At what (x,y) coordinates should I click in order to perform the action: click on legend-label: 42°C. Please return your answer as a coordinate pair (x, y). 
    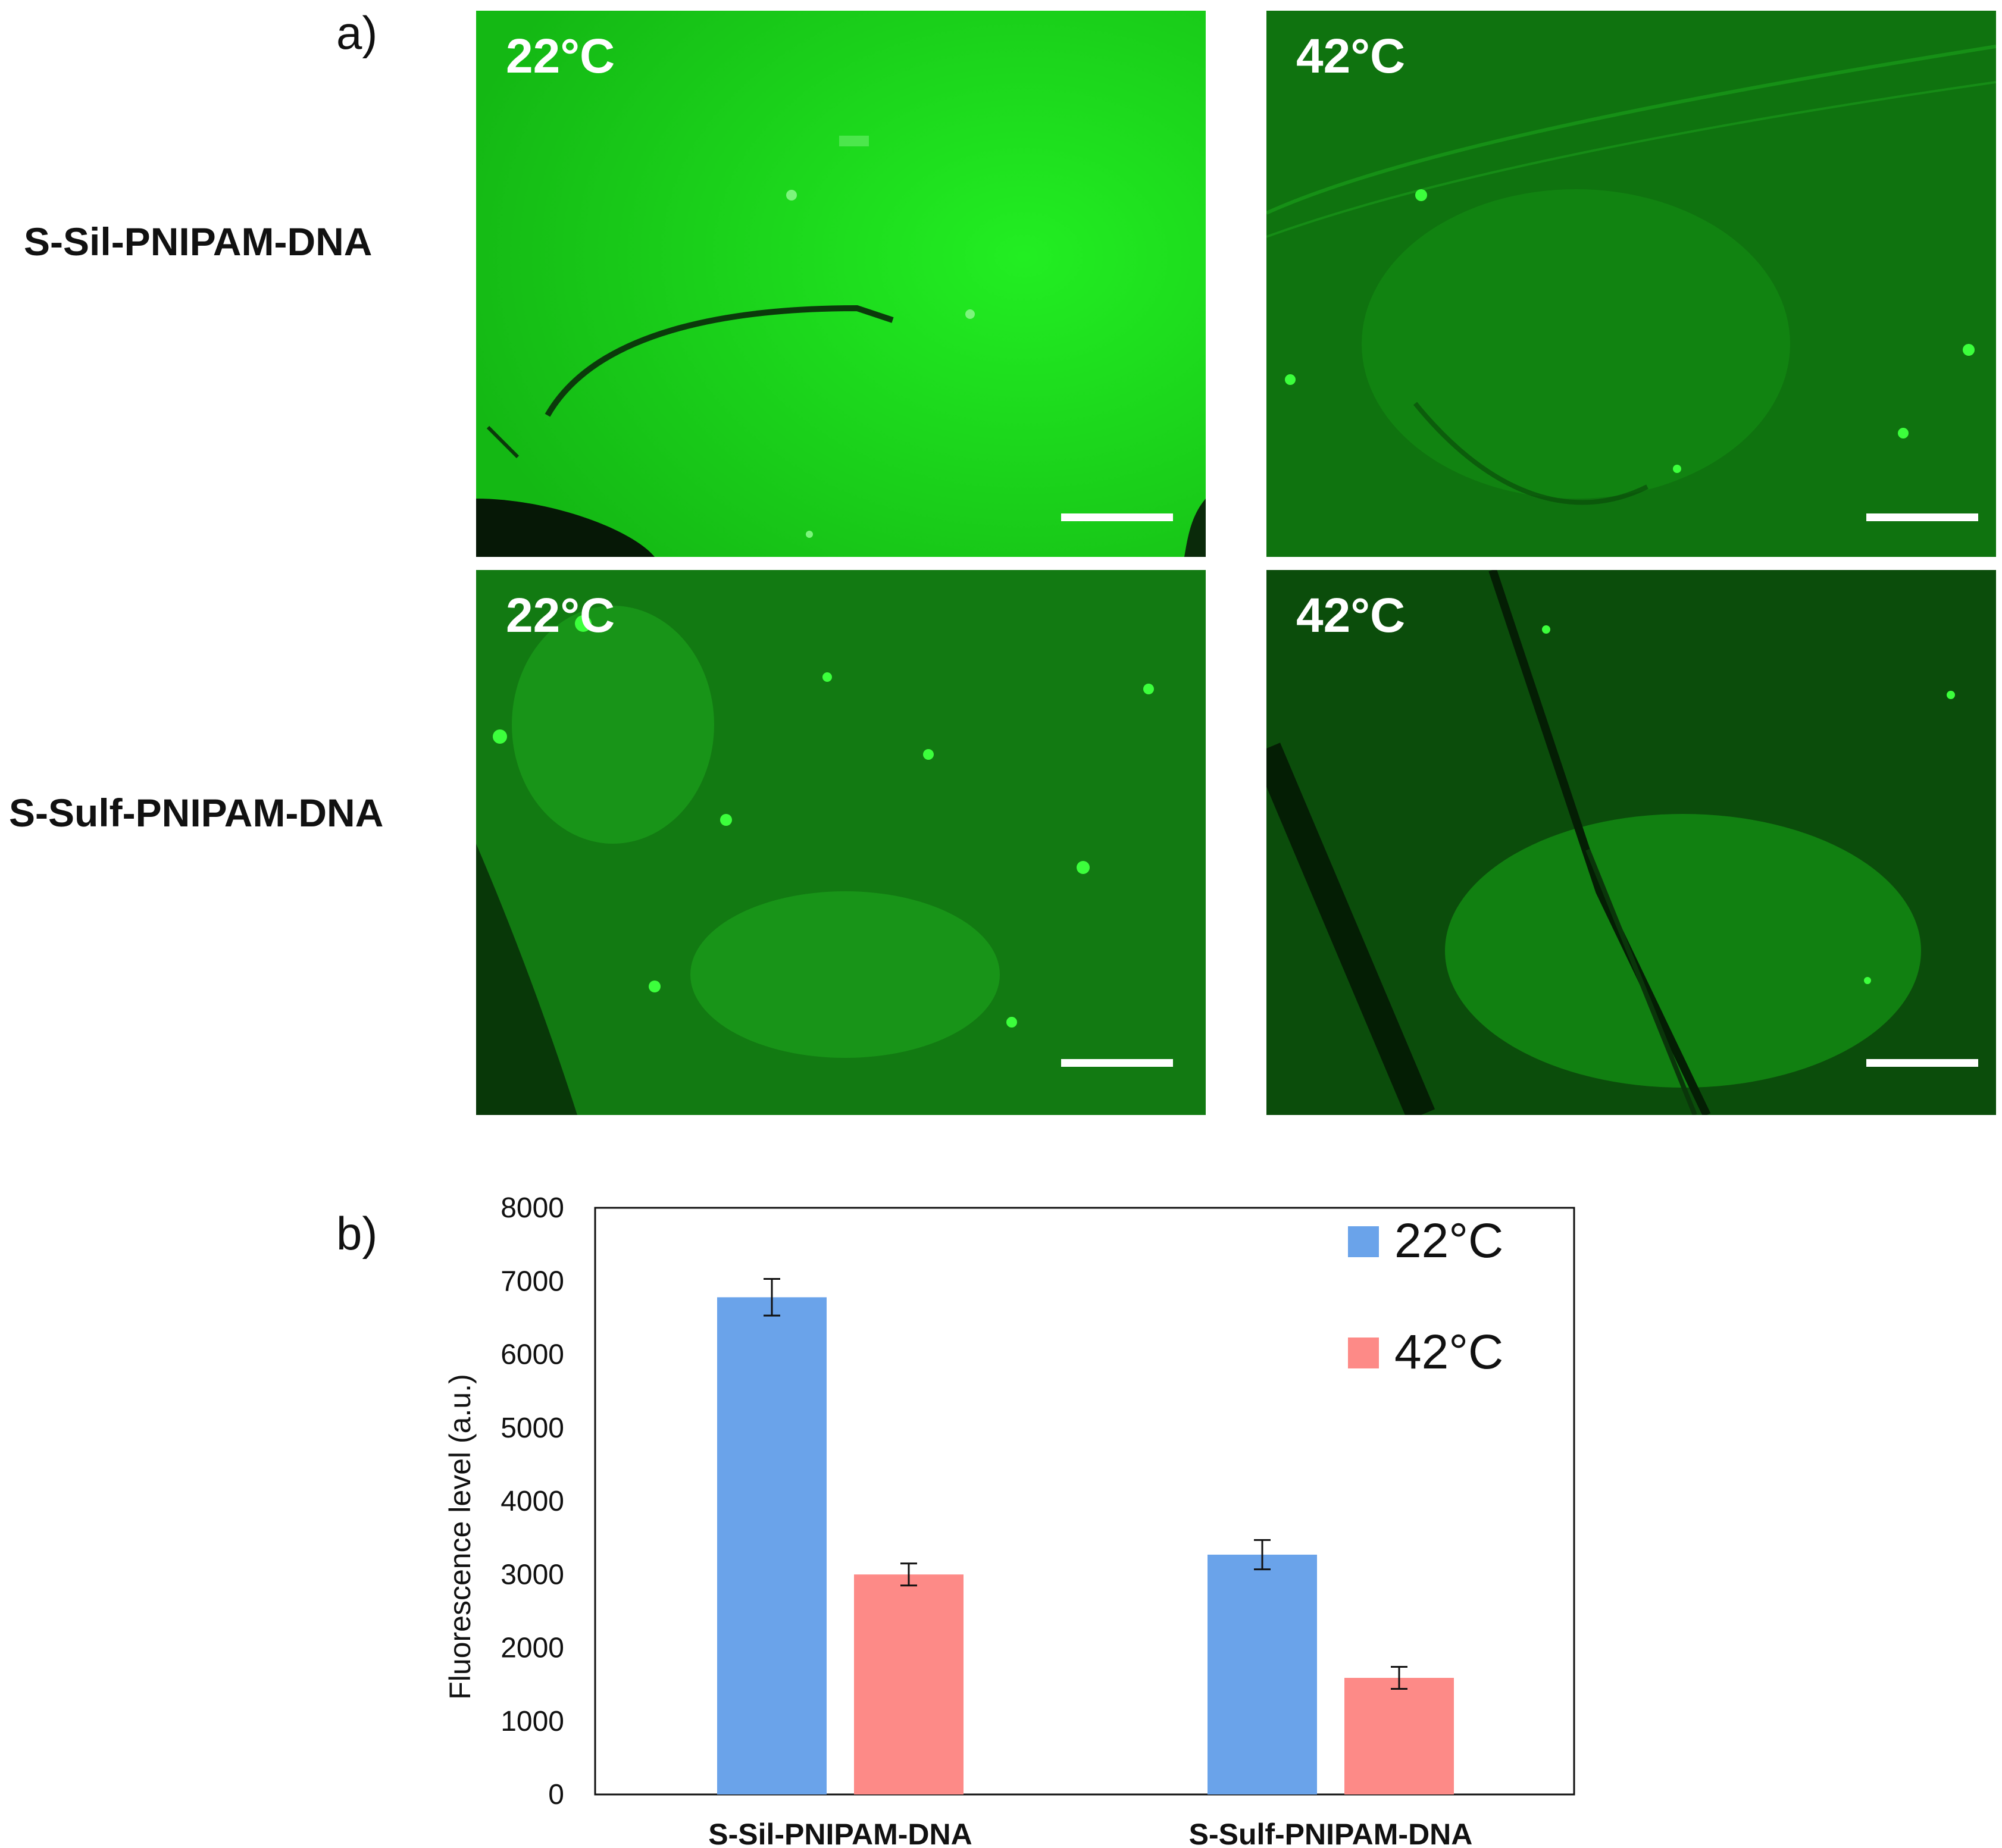
    Looking at the image, I should click on (1448, 1352).